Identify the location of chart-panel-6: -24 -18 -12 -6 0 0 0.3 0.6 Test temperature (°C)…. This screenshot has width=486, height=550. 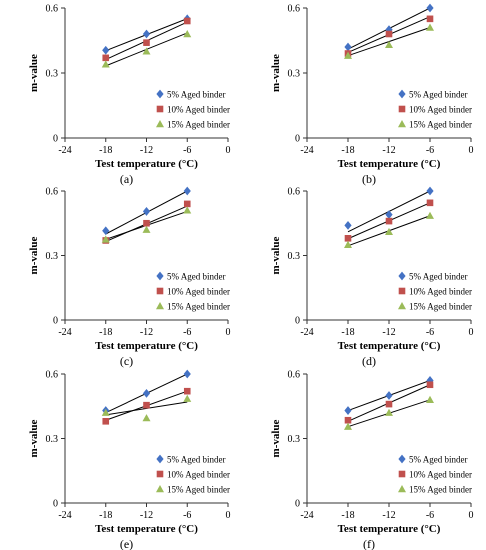
(372, 460).